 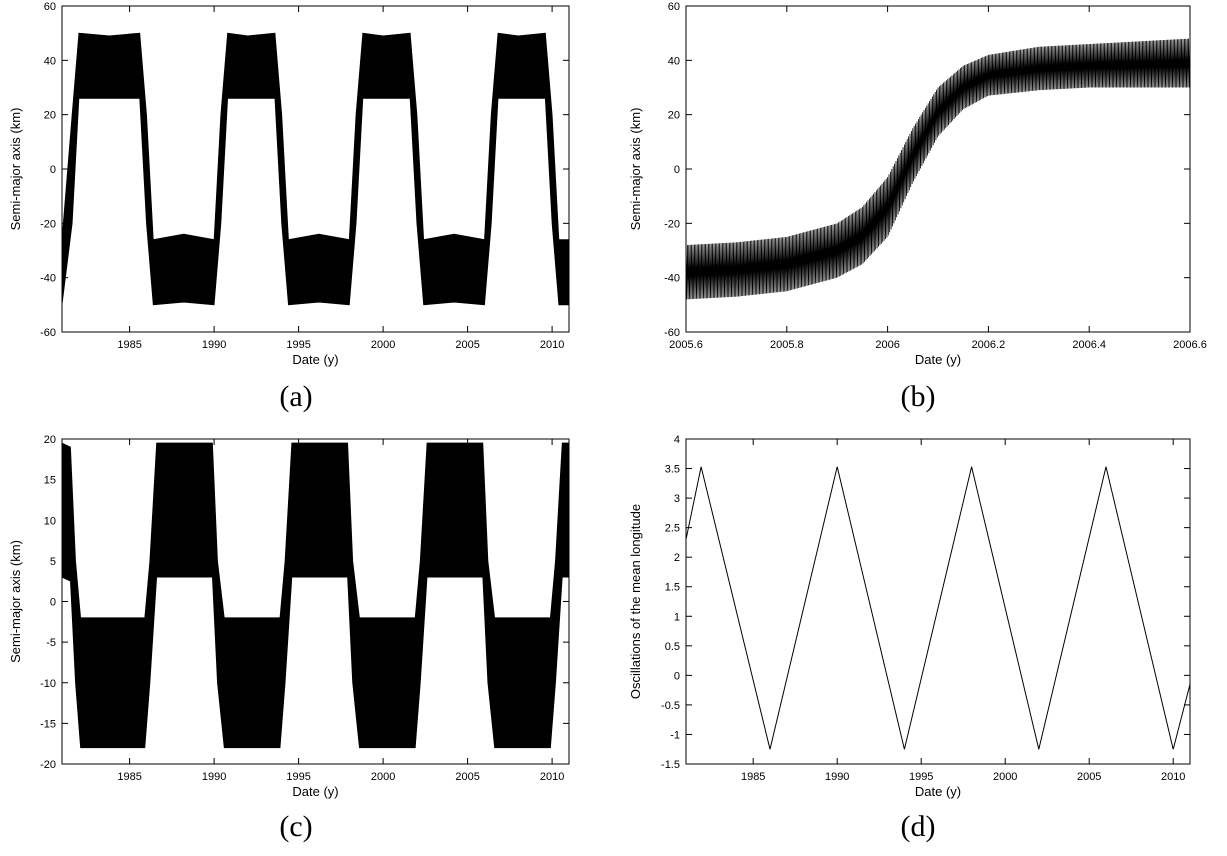 What do you see at coordinates (918, 826) in the screenshot?
I see `caption-d: (d)` at bounding box center [918, 826].